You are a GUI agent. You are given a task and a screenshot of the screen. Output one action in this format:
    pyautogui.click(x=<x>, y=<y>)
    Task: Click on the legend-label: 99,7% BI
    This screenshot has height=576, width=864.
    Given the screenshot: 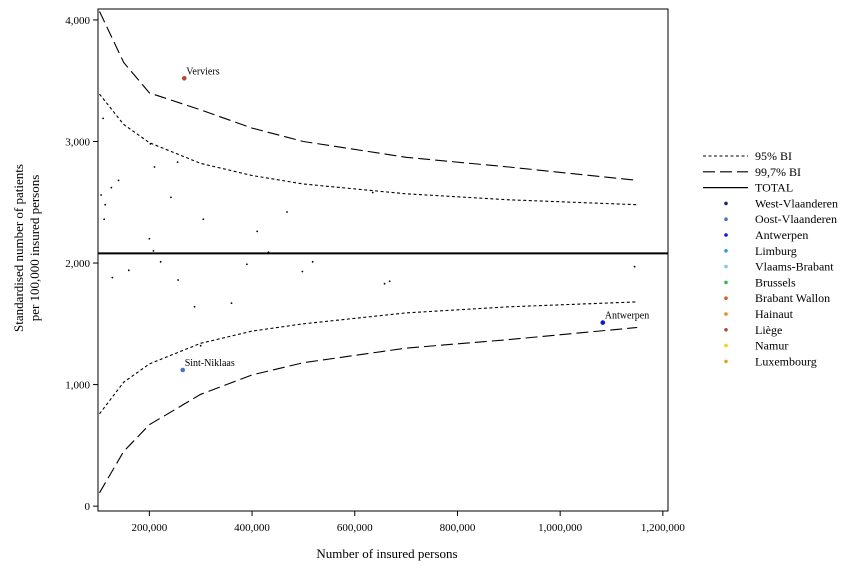 What is the action you would take?
    pyautogui.click(x=778, y=172)
    